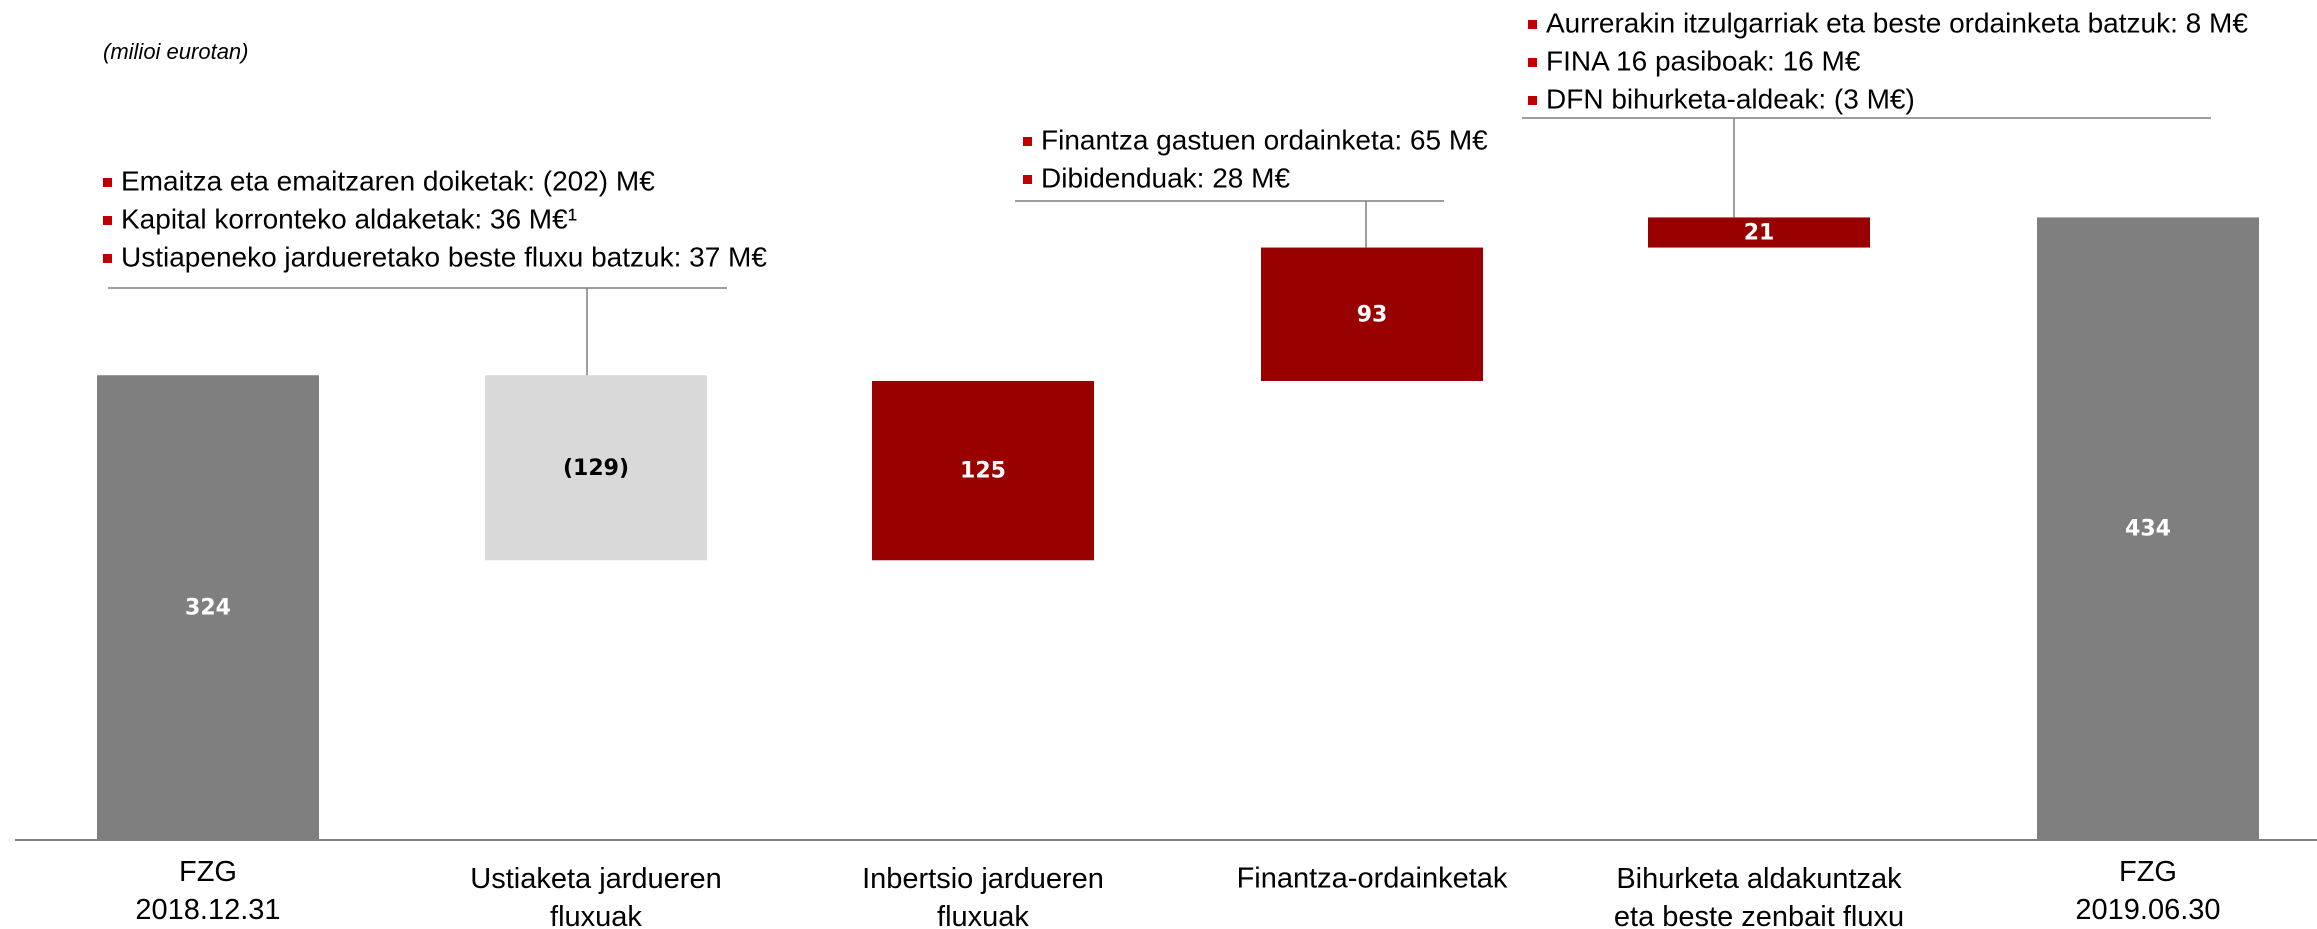 This screenshot has width=2317, height=929. What do you see at coordinates (1264, 139) in the screenshot?
I see `annotation-item: Finantza gastuen ordainketa: 65 M€` at bounding box center [1264, 139].